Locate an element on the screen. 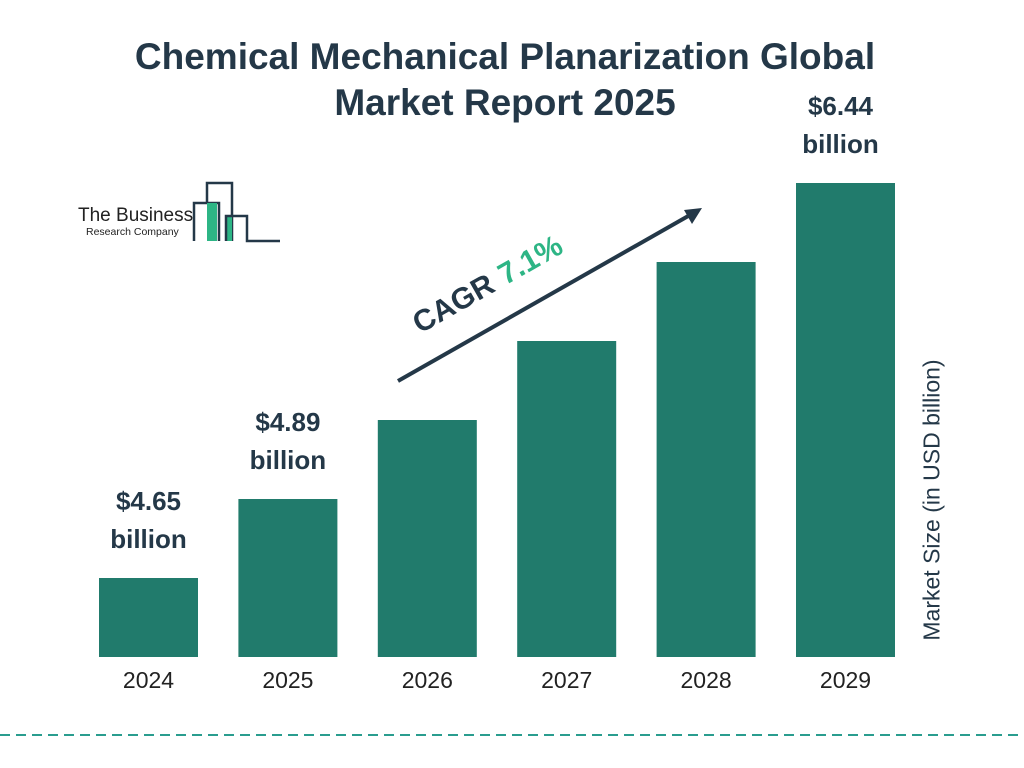 The height and width of the screenshot is (768, 1024). data-label-value: $4.65 is located at coordinates (148, 501).